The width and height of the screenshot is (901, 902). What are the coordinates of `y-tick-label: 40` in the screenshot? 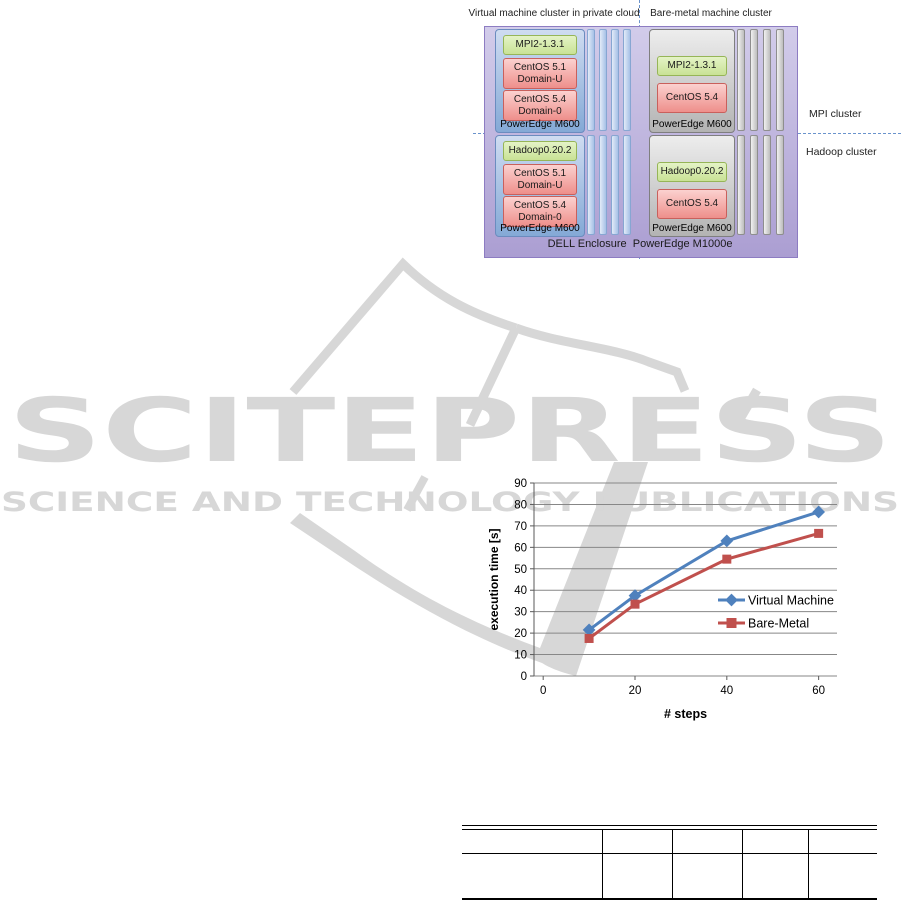 It's located at (520, 591).